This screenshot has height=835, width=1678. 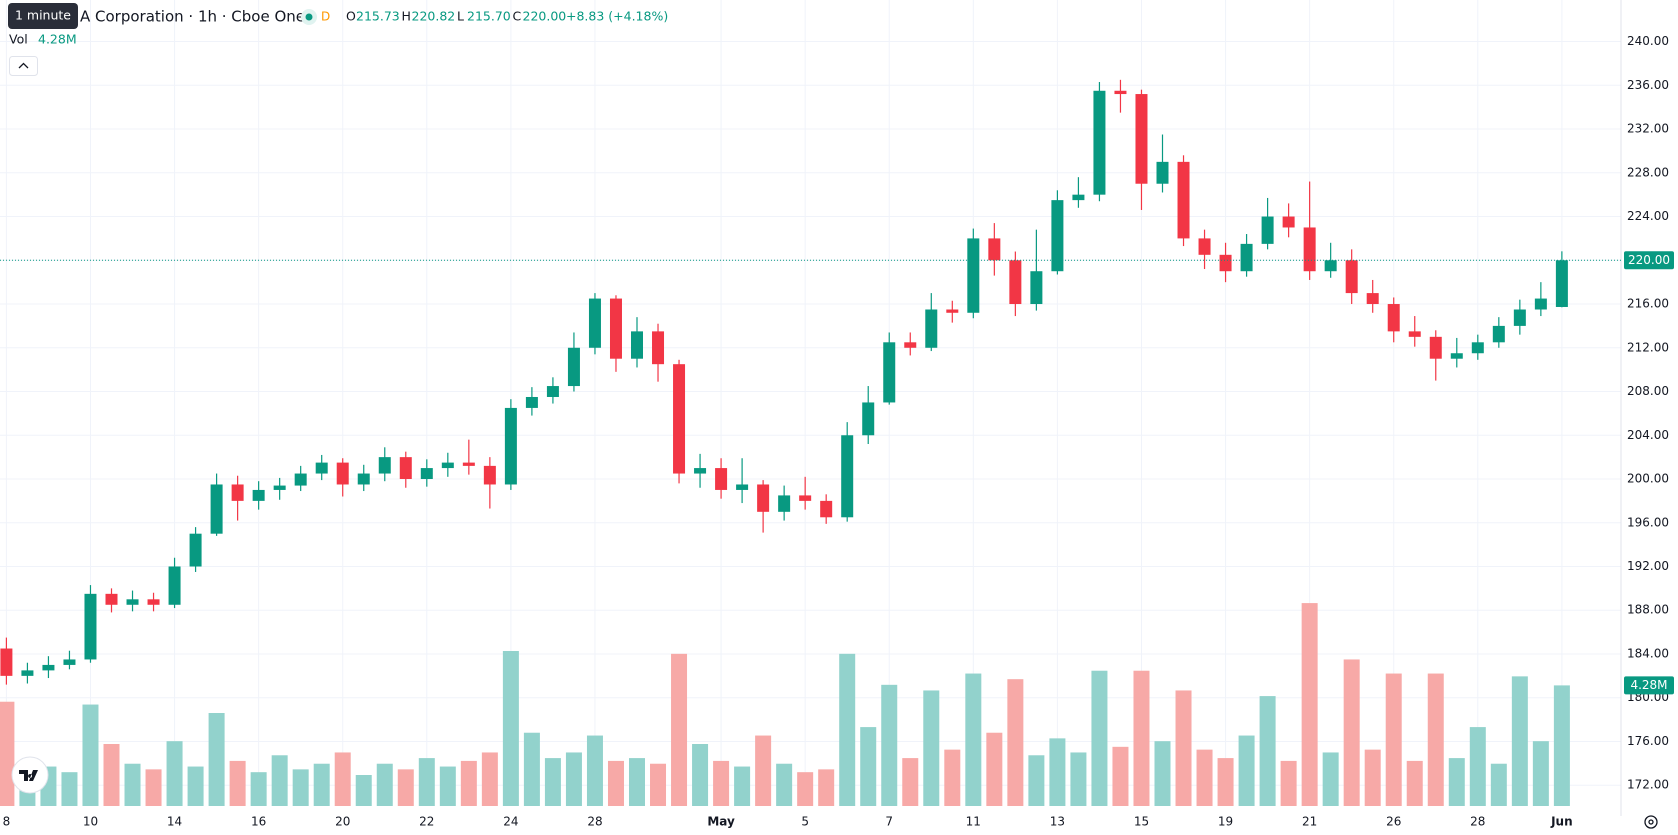 I want to click on x-tick-label: 5, so click(x=805, y=822).